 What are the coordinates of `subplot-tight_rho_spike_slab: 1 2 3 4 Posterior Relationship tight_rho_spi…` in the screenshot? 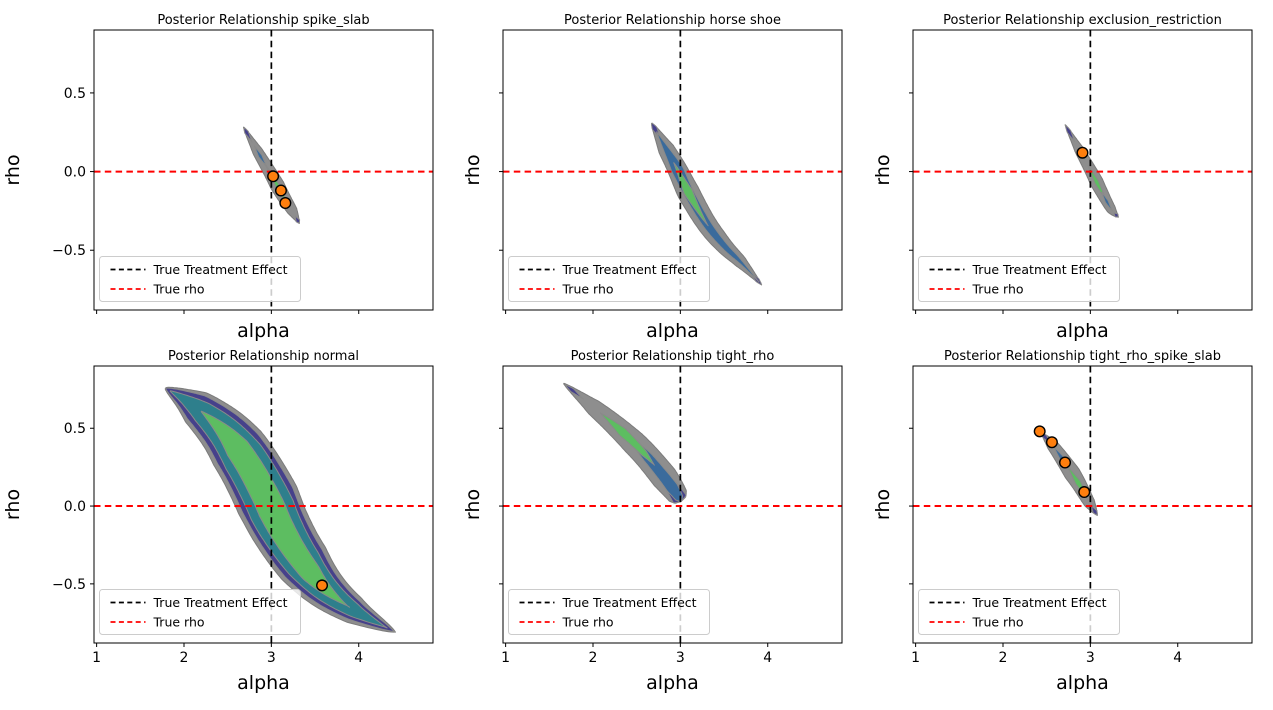 It's located at (1062, 521).